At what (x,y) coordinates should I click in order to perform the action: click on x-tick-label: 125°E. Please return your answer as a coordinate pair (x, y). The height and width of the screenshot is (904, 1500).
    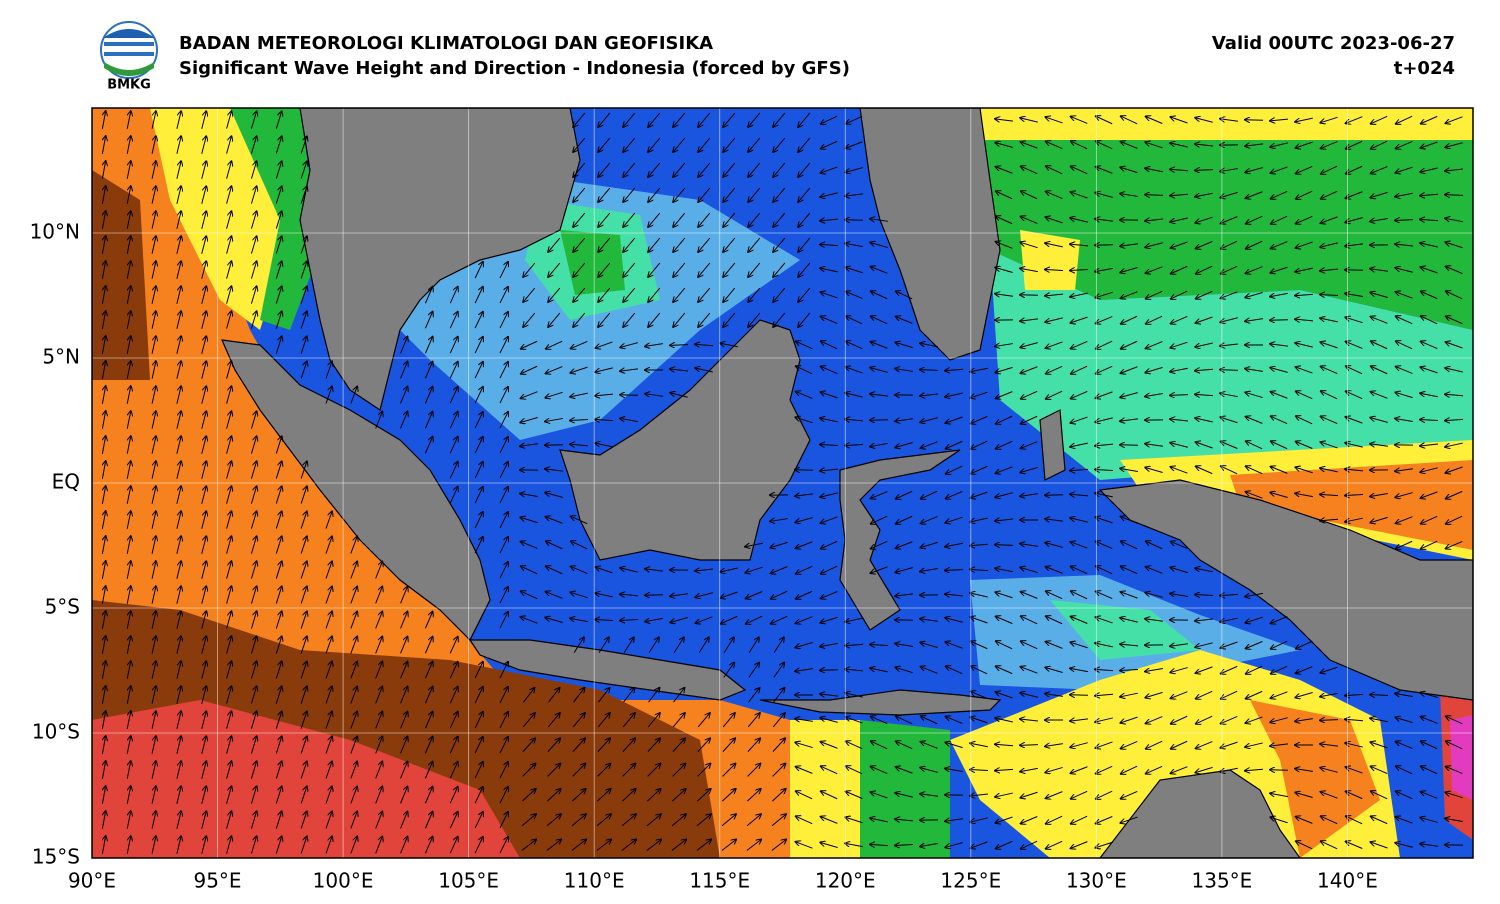
    Looking at the image, I should click on (970, 881).